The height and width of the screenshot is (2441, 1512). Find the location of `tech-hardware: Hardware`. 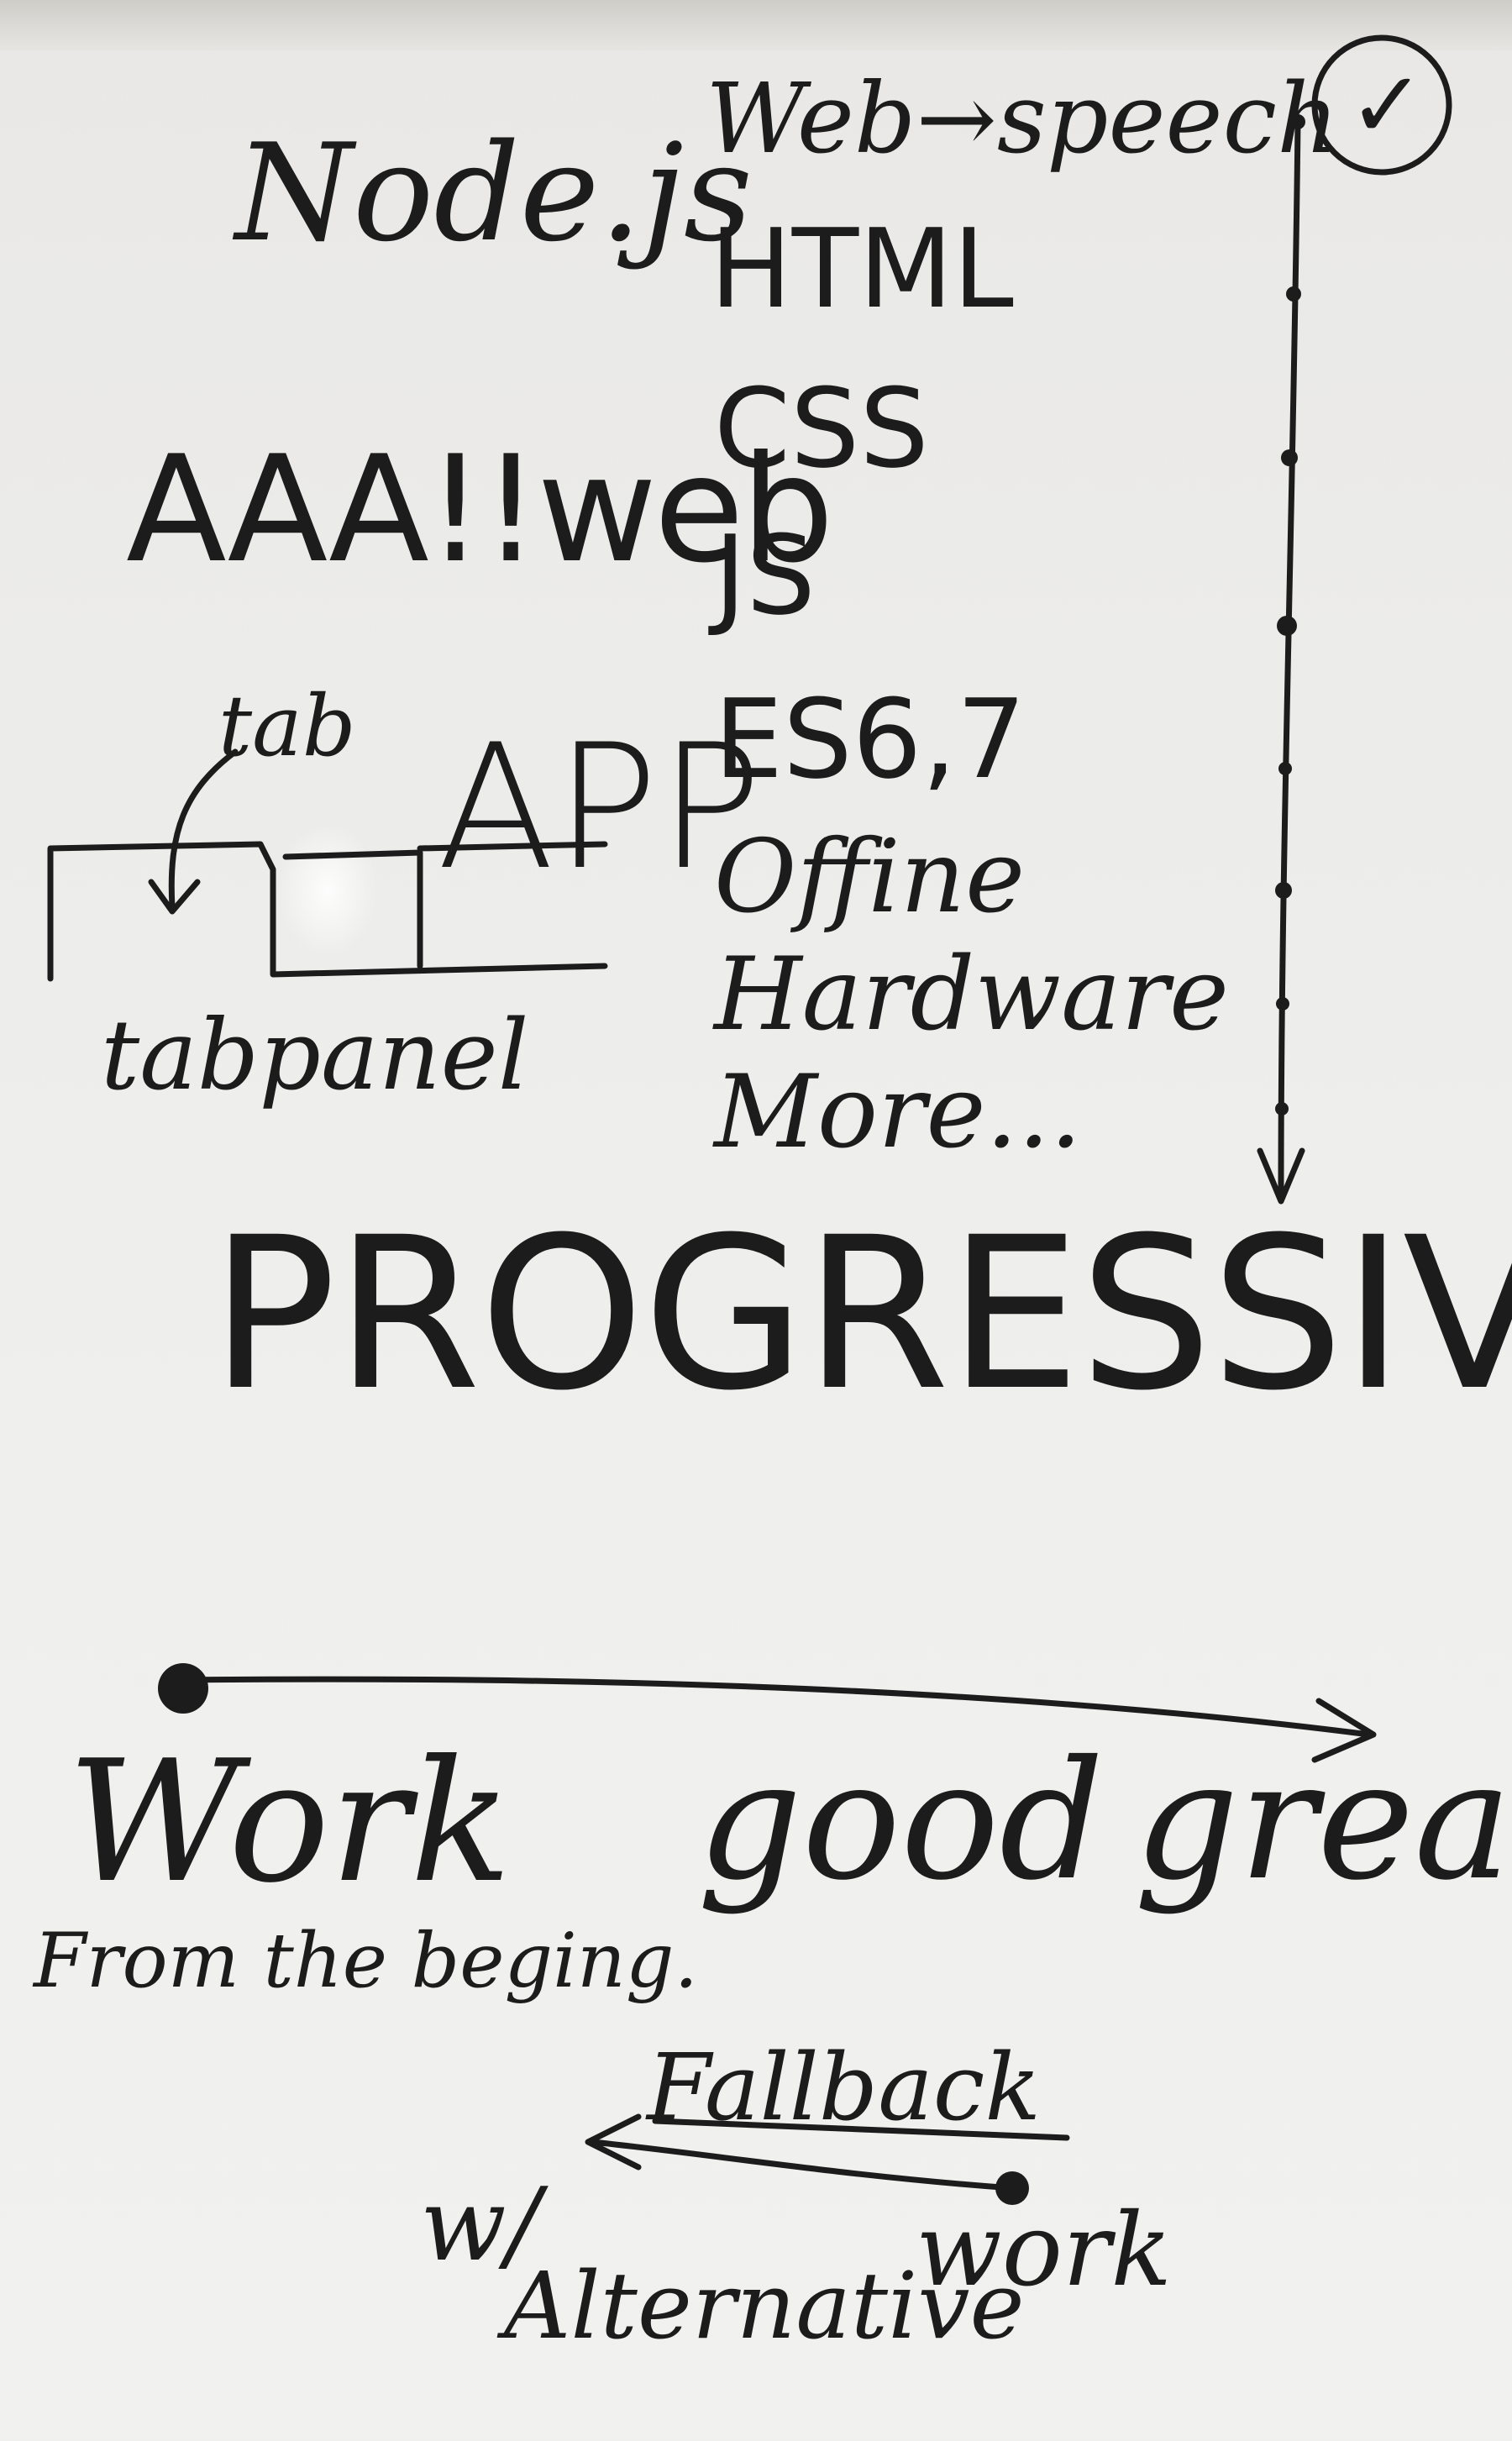

tech-hardware: Hardware is located at coordinates (972, 995).